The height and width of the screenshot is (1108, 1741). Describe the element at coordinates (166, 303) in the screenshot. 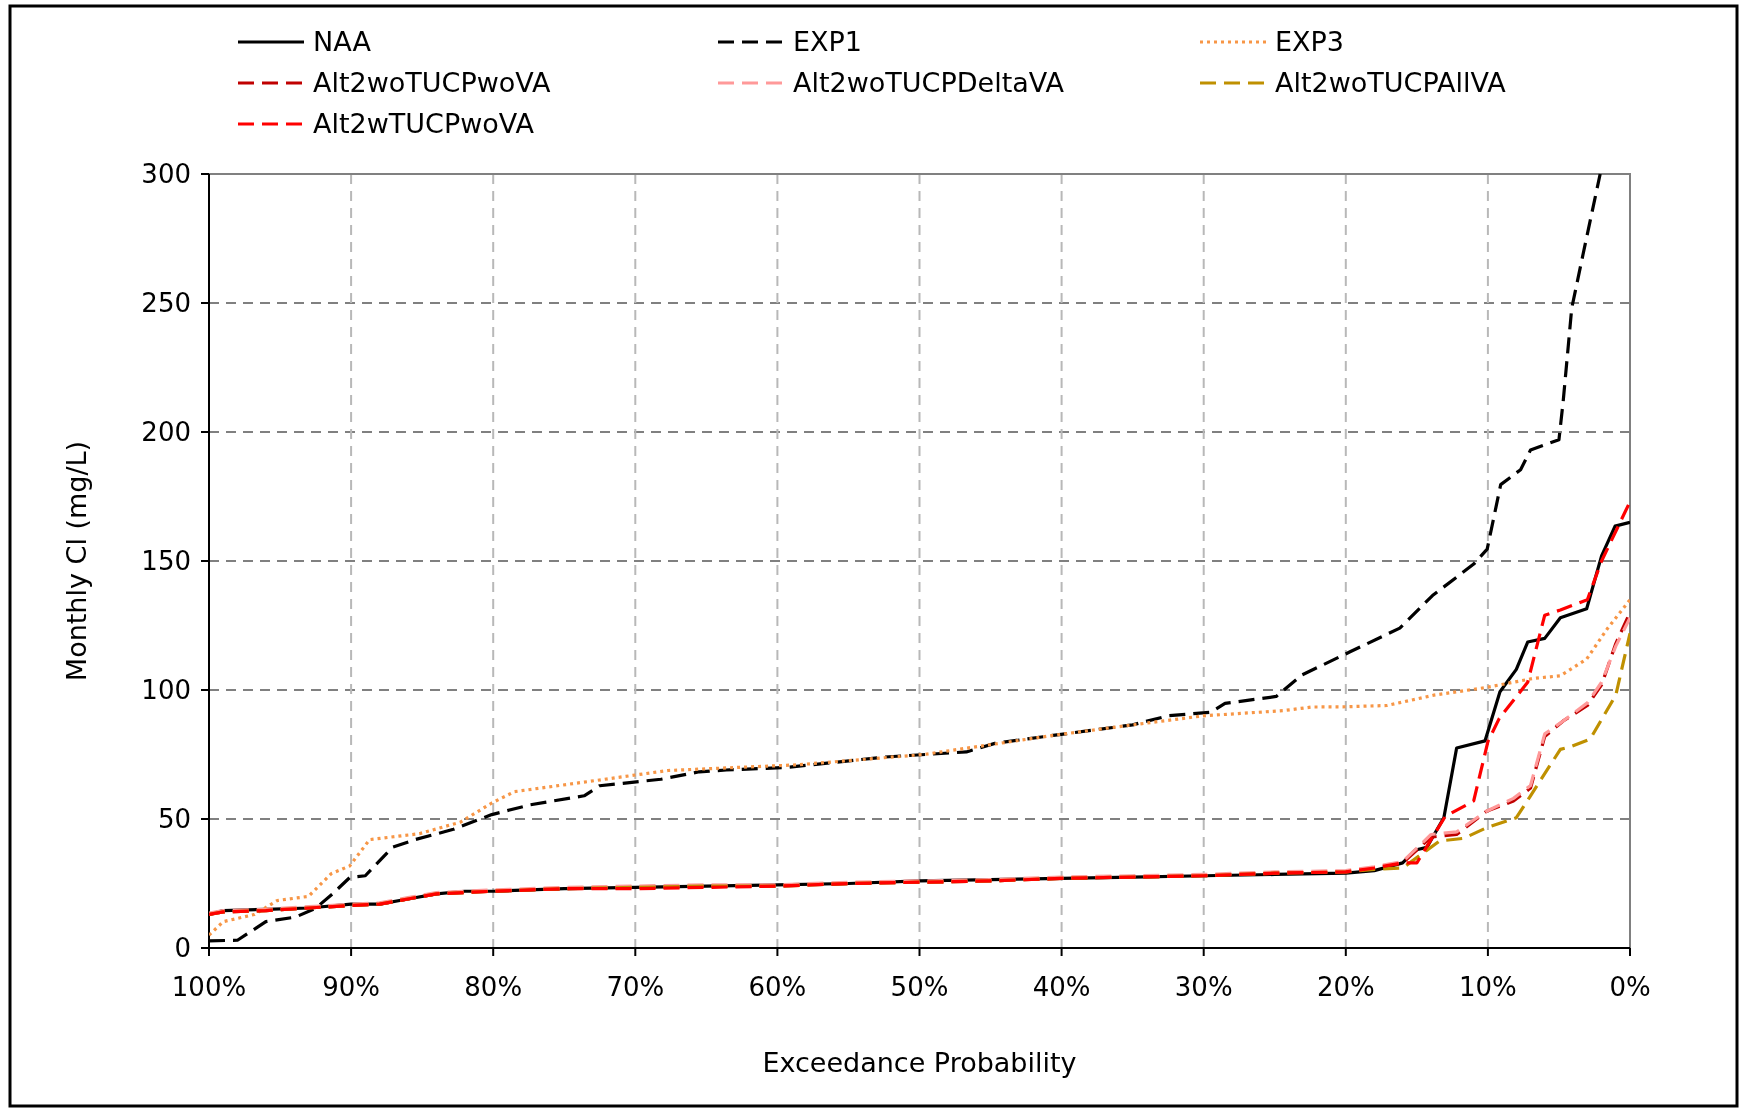

I see `y-tick-label: 250` at that location.